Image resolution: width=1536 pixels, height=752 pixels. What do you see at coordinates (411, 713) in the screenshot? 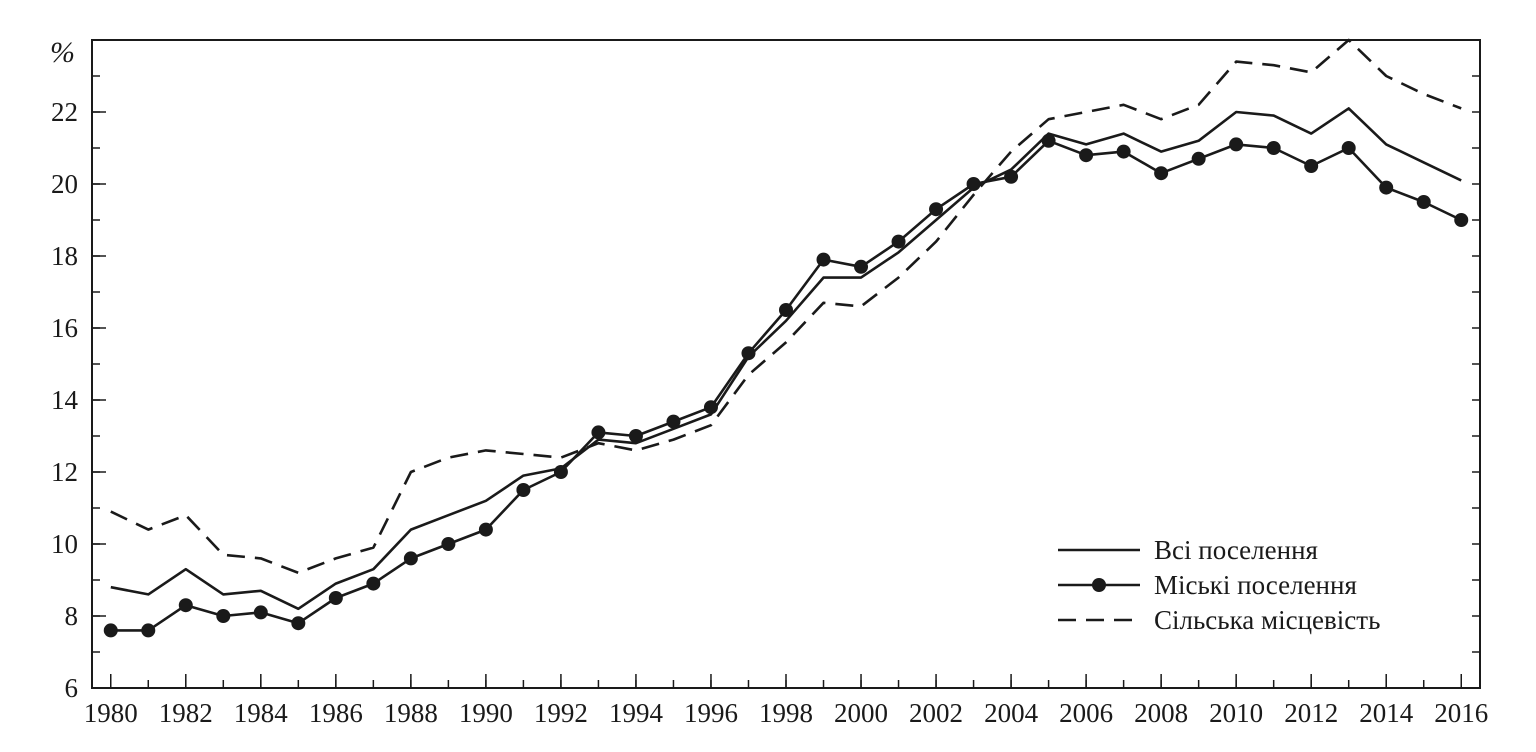
I see `x-tick-label: 1988` at bounding box center [411, 713].